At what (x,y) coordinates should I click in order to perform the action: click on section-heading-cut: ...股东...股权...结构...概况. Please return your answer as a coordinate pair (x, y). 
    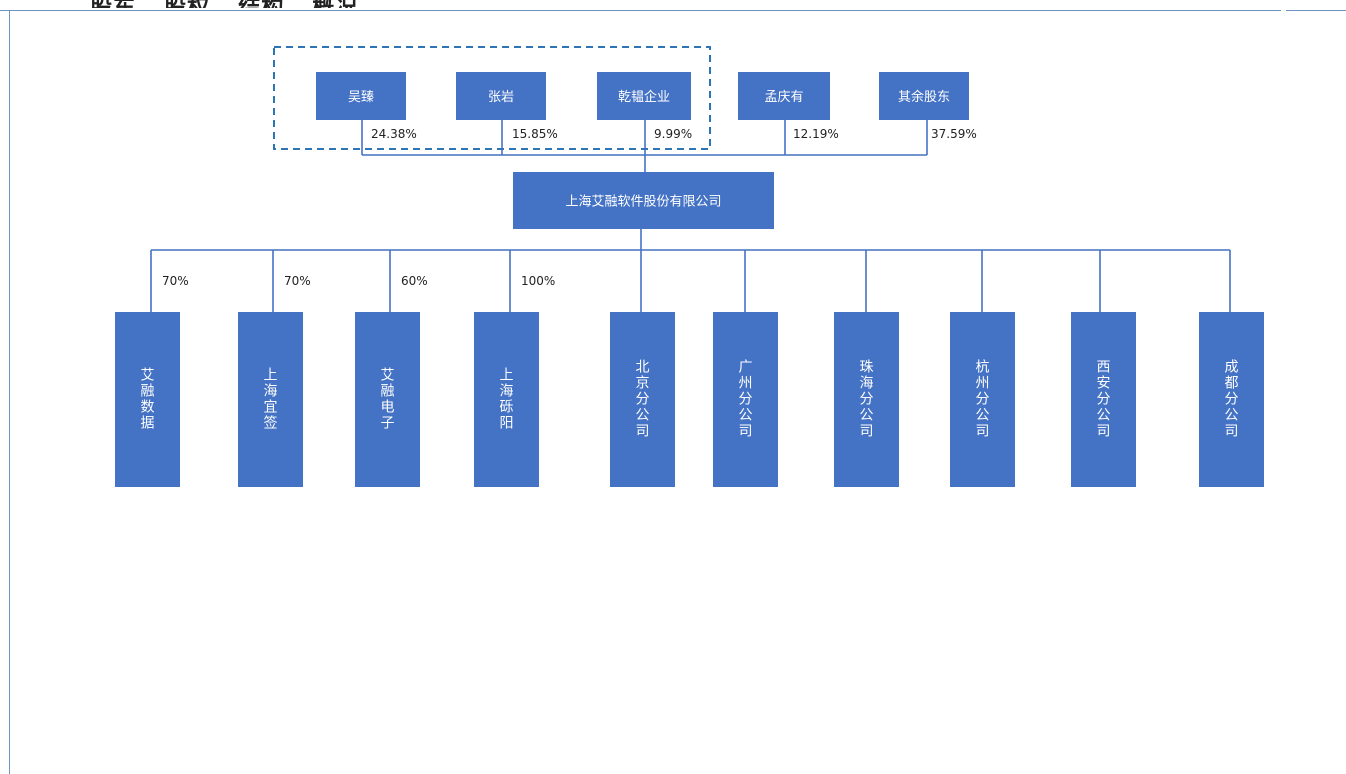
    Looking at the image, I should click on (210, 4).